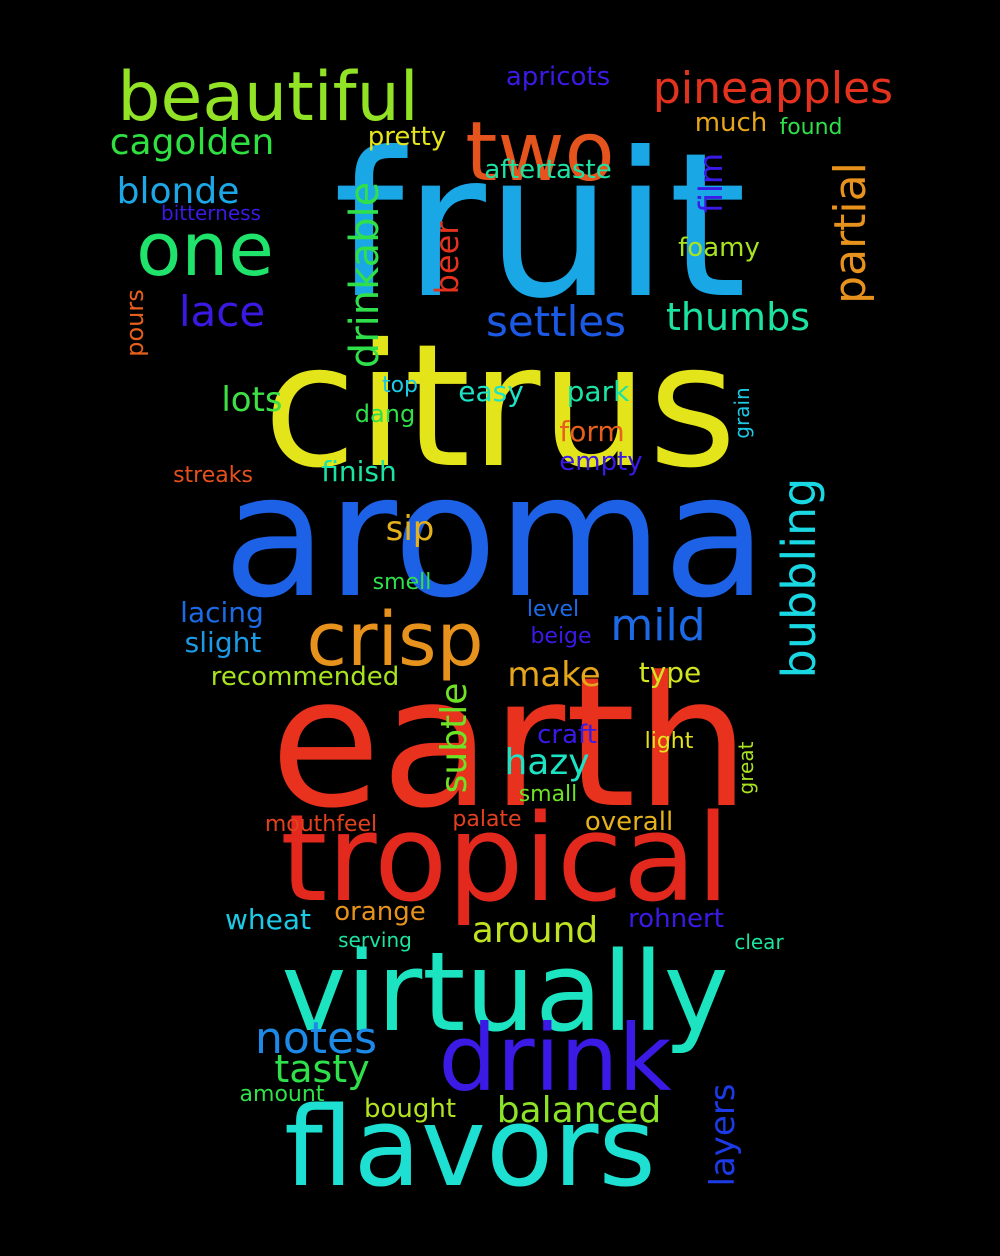 The width and height of the screenshot is (1000, 1256). Describe the element at coordinates (539, 152) in the screenshot. I see `word-two: two` at that location.